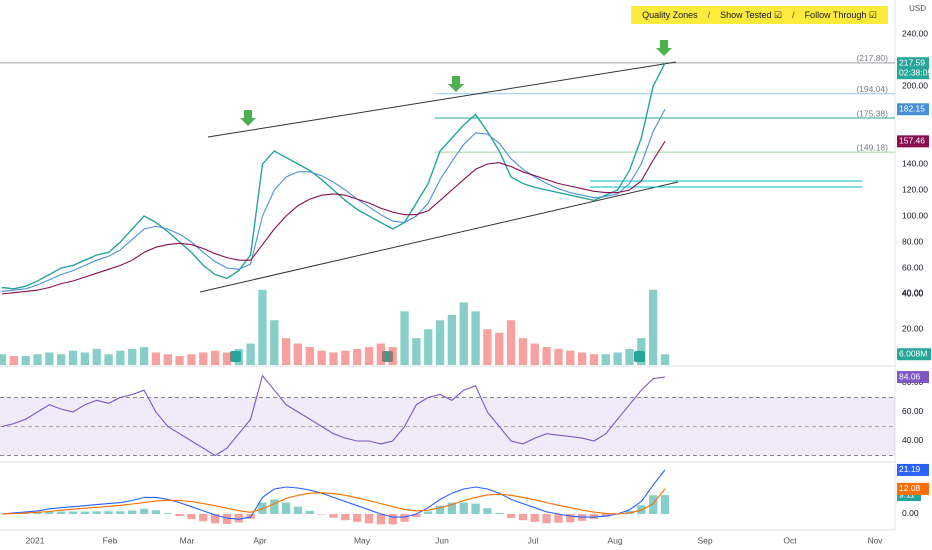 Image resolution: width=932 pixels, height=550 pixels. I want to click on price-level-label: (194.04), so click(872, 89).